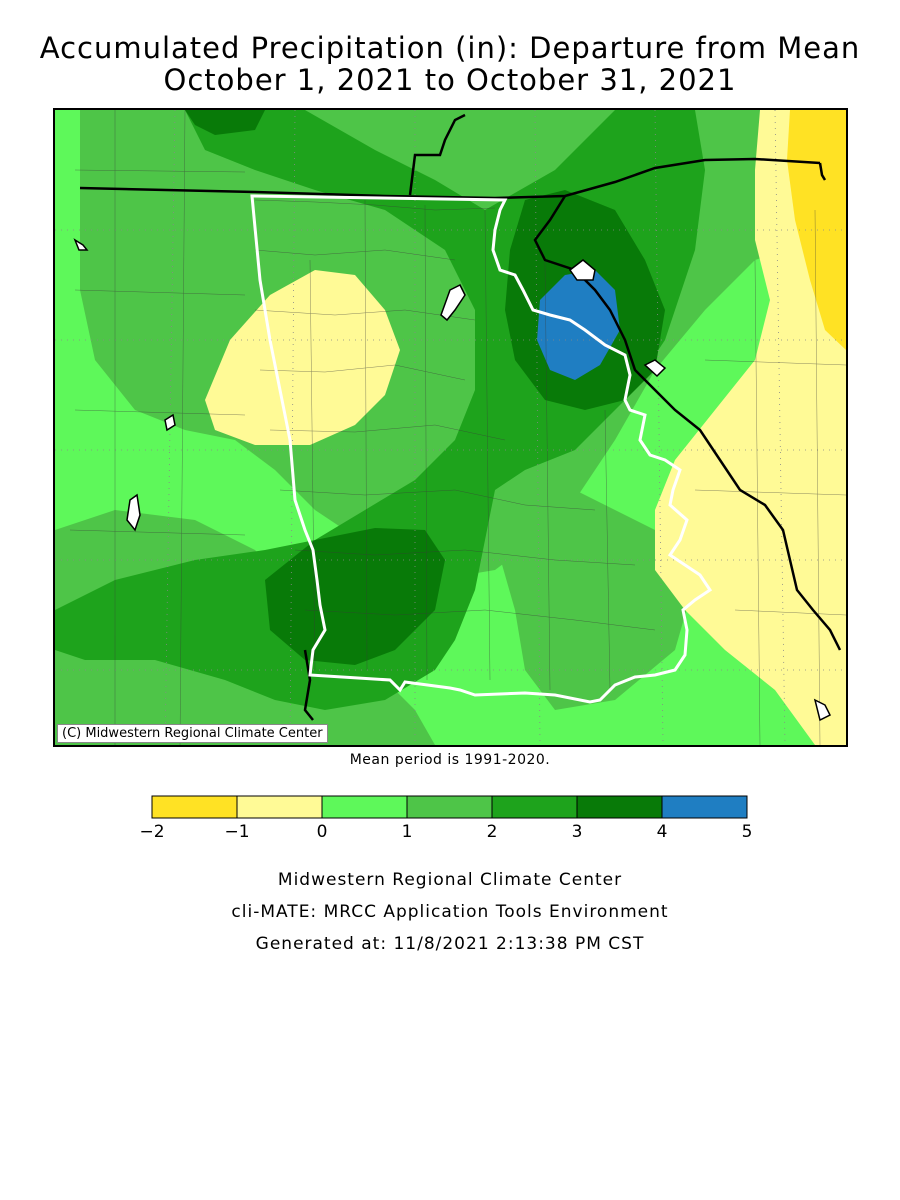 The height and width of the screenshot is (1200, 900). I want to click on zone-minus1-to-0-east, so click(750, 427).